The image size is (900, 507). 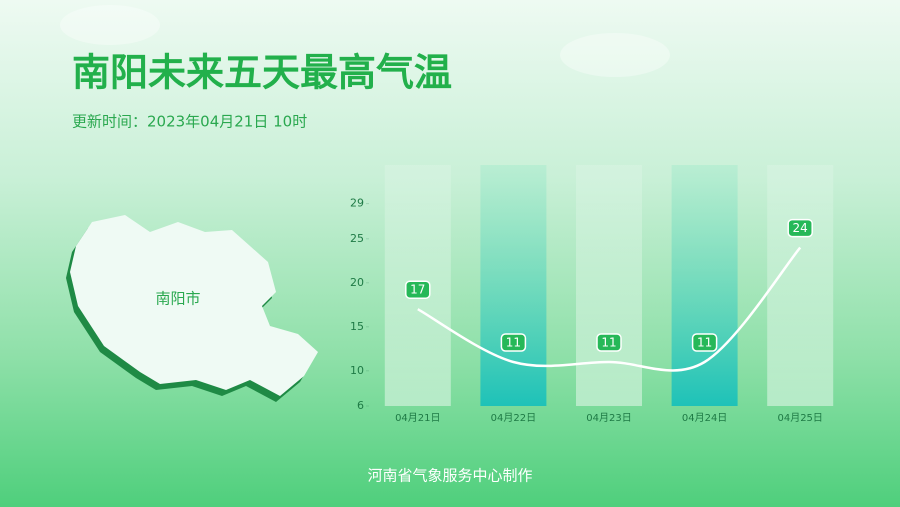 I want to click on subtitle: 更新时间：2023年04月21日 10时, so click(x=189, y=122).